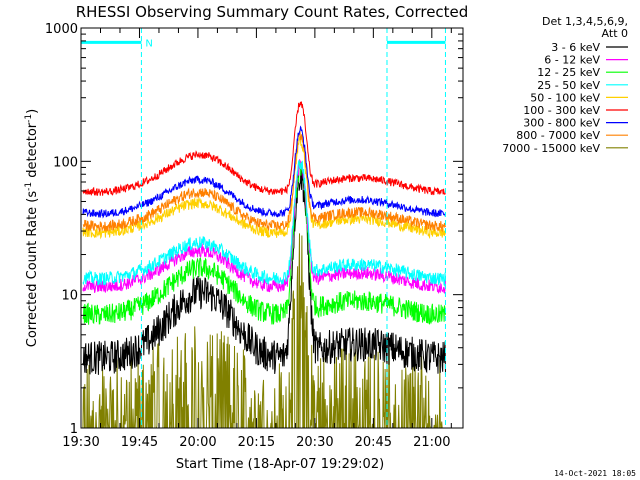 This screenshot has height=480, width=640. Describe the element at coordinates (74, 429) in the screenshot. I see `y-tick-label: 1` at that location.